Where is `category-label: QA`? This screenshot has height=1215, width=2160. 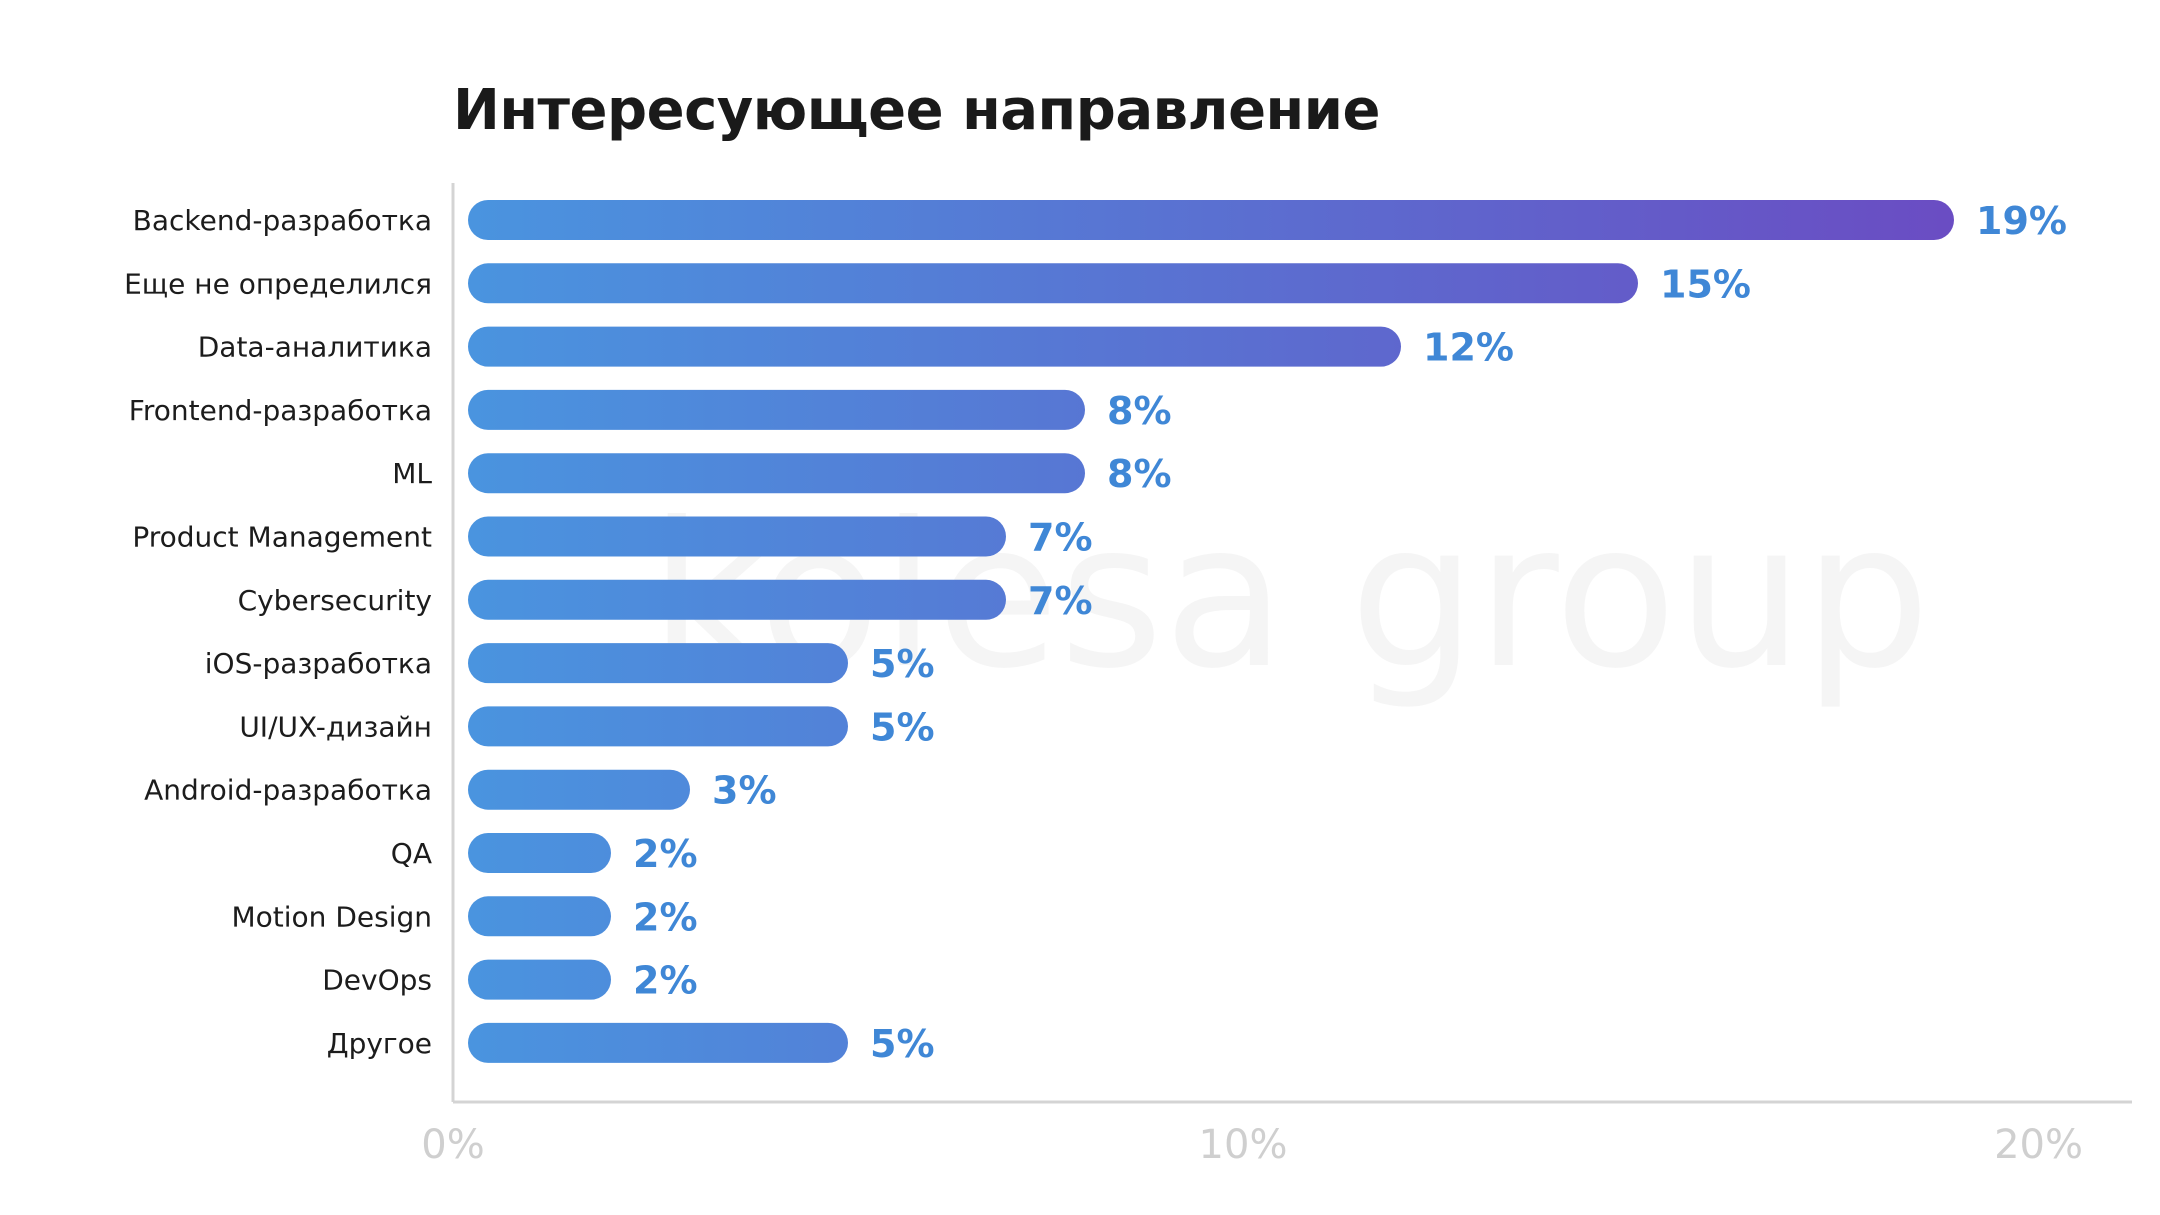 category-label: QA is located at coordinates (411, 853).